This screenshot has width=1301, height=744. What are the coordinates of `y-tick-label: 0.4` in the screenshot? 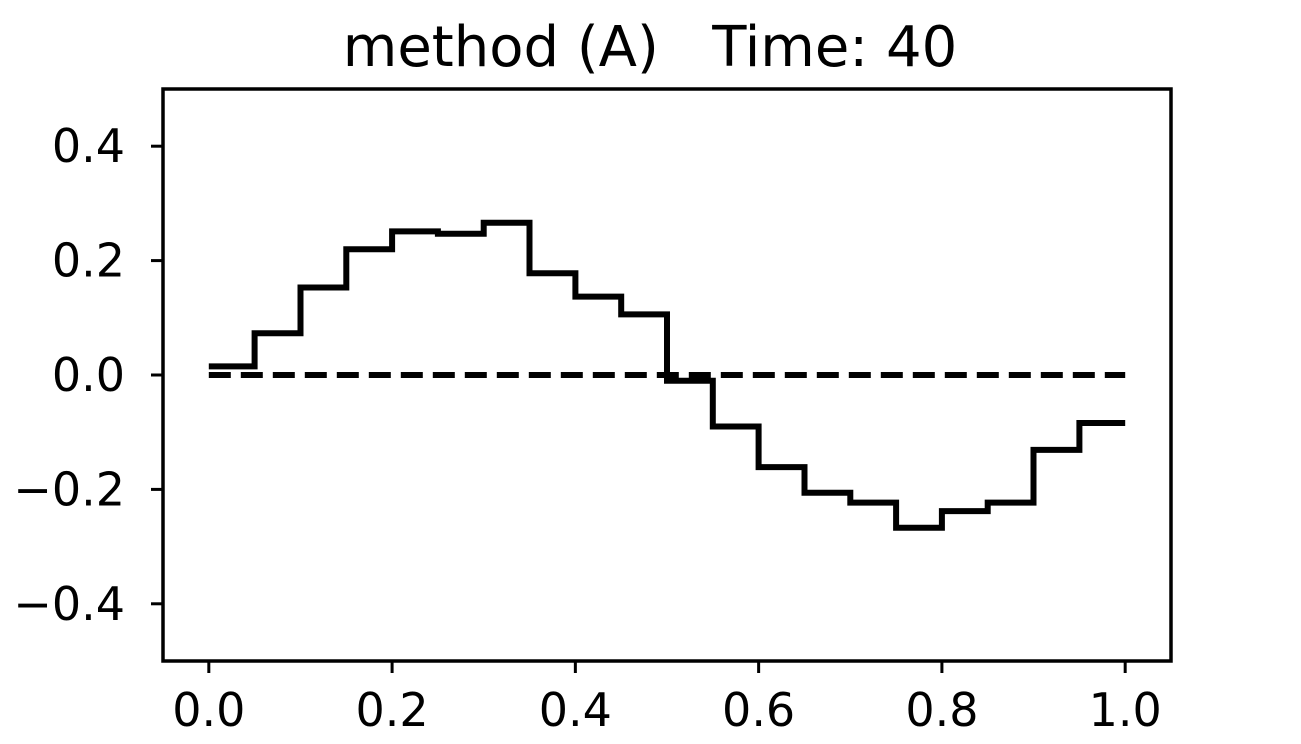 It's located at (88, 146).